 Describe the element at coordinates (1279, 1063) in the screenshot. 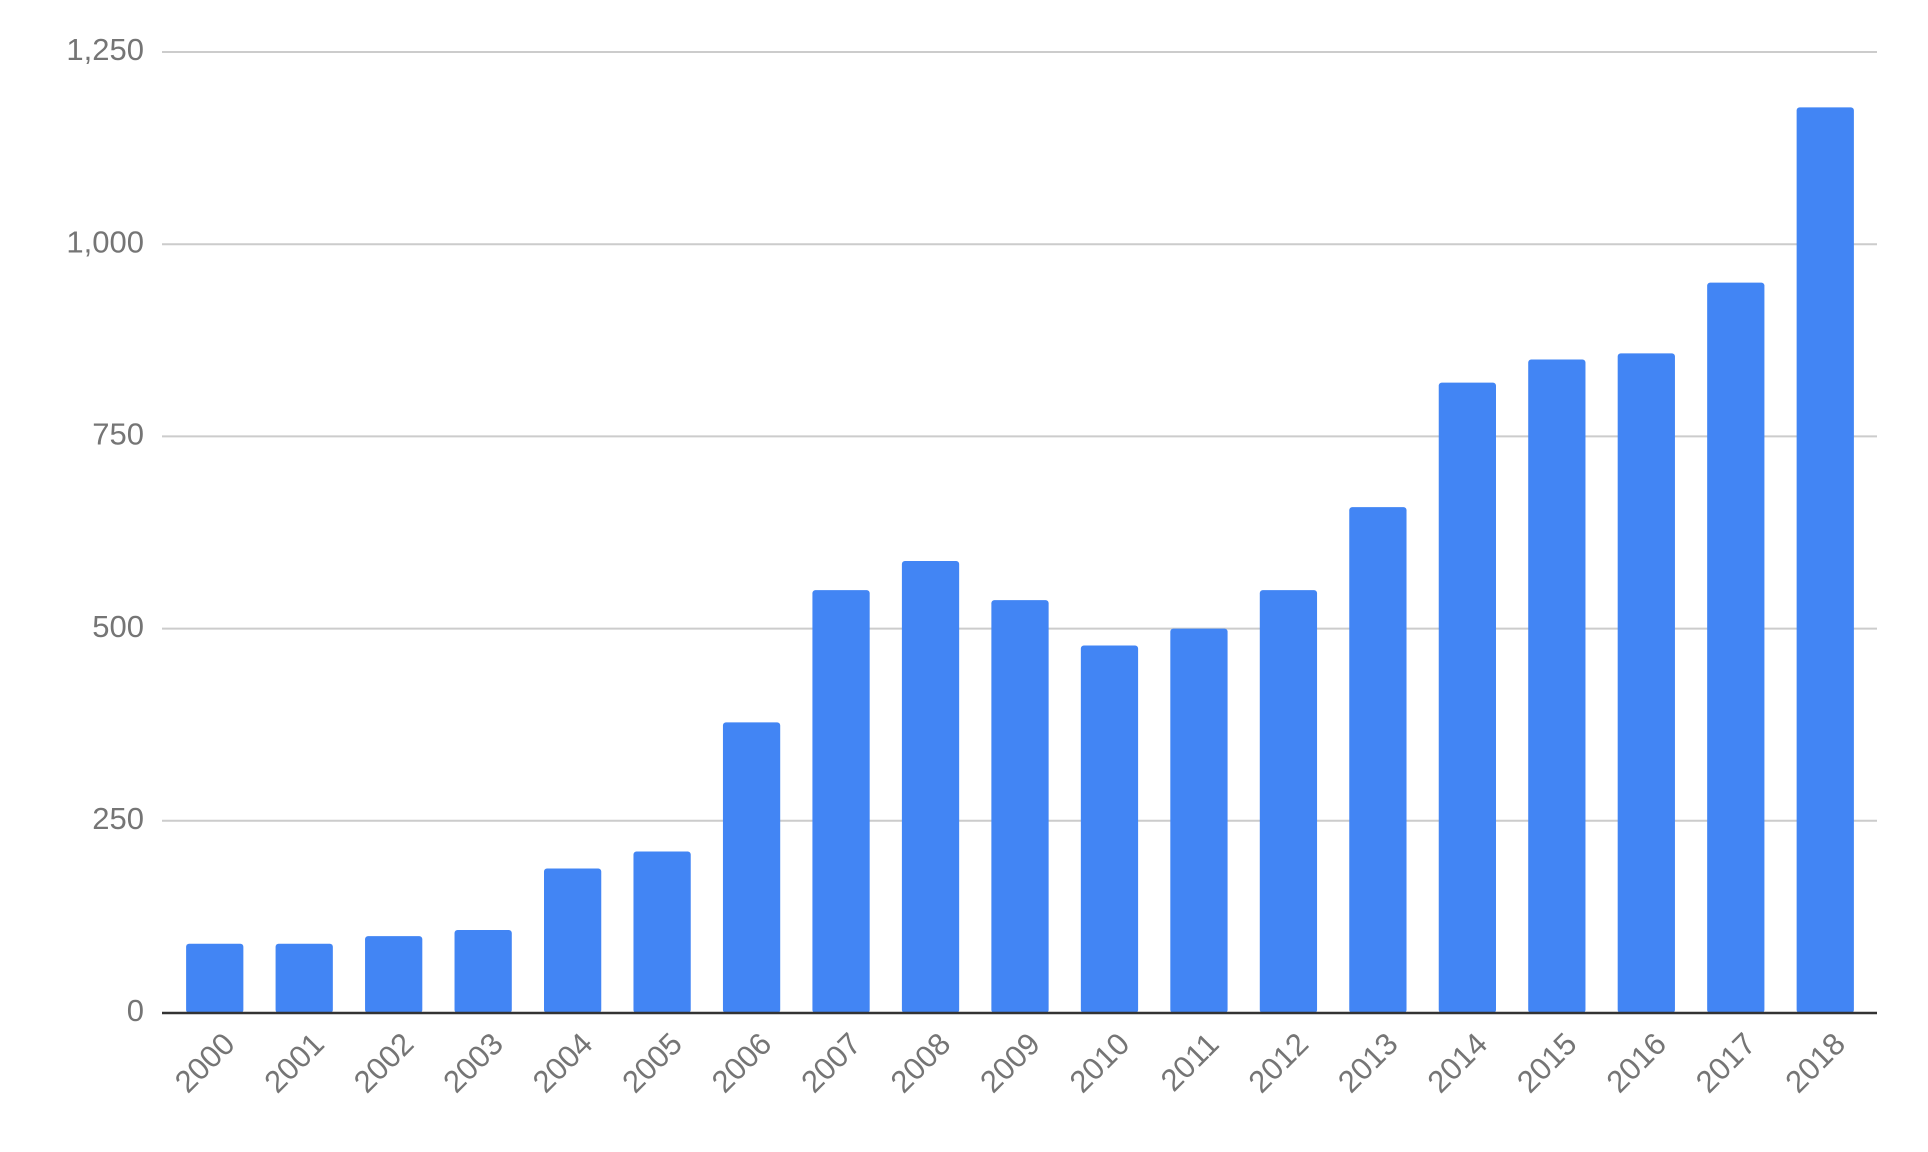

I see `x-tick-label: 2012` at that location.